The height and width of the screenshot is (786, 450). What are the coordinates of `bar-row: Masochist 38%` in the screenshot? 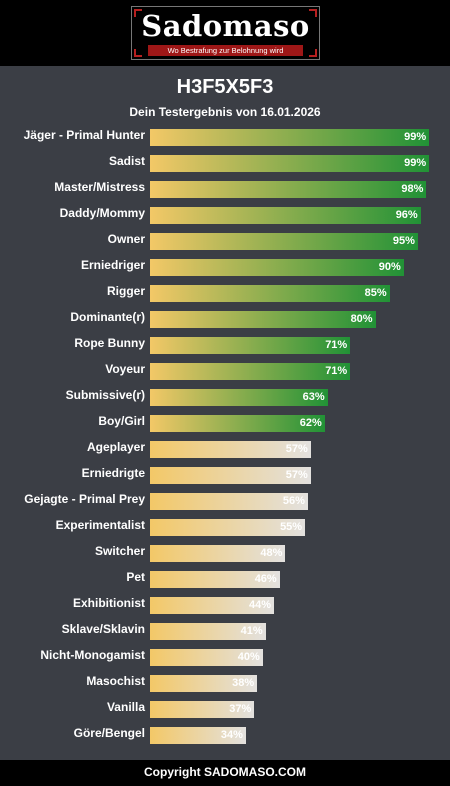 It's located at (225, 683).